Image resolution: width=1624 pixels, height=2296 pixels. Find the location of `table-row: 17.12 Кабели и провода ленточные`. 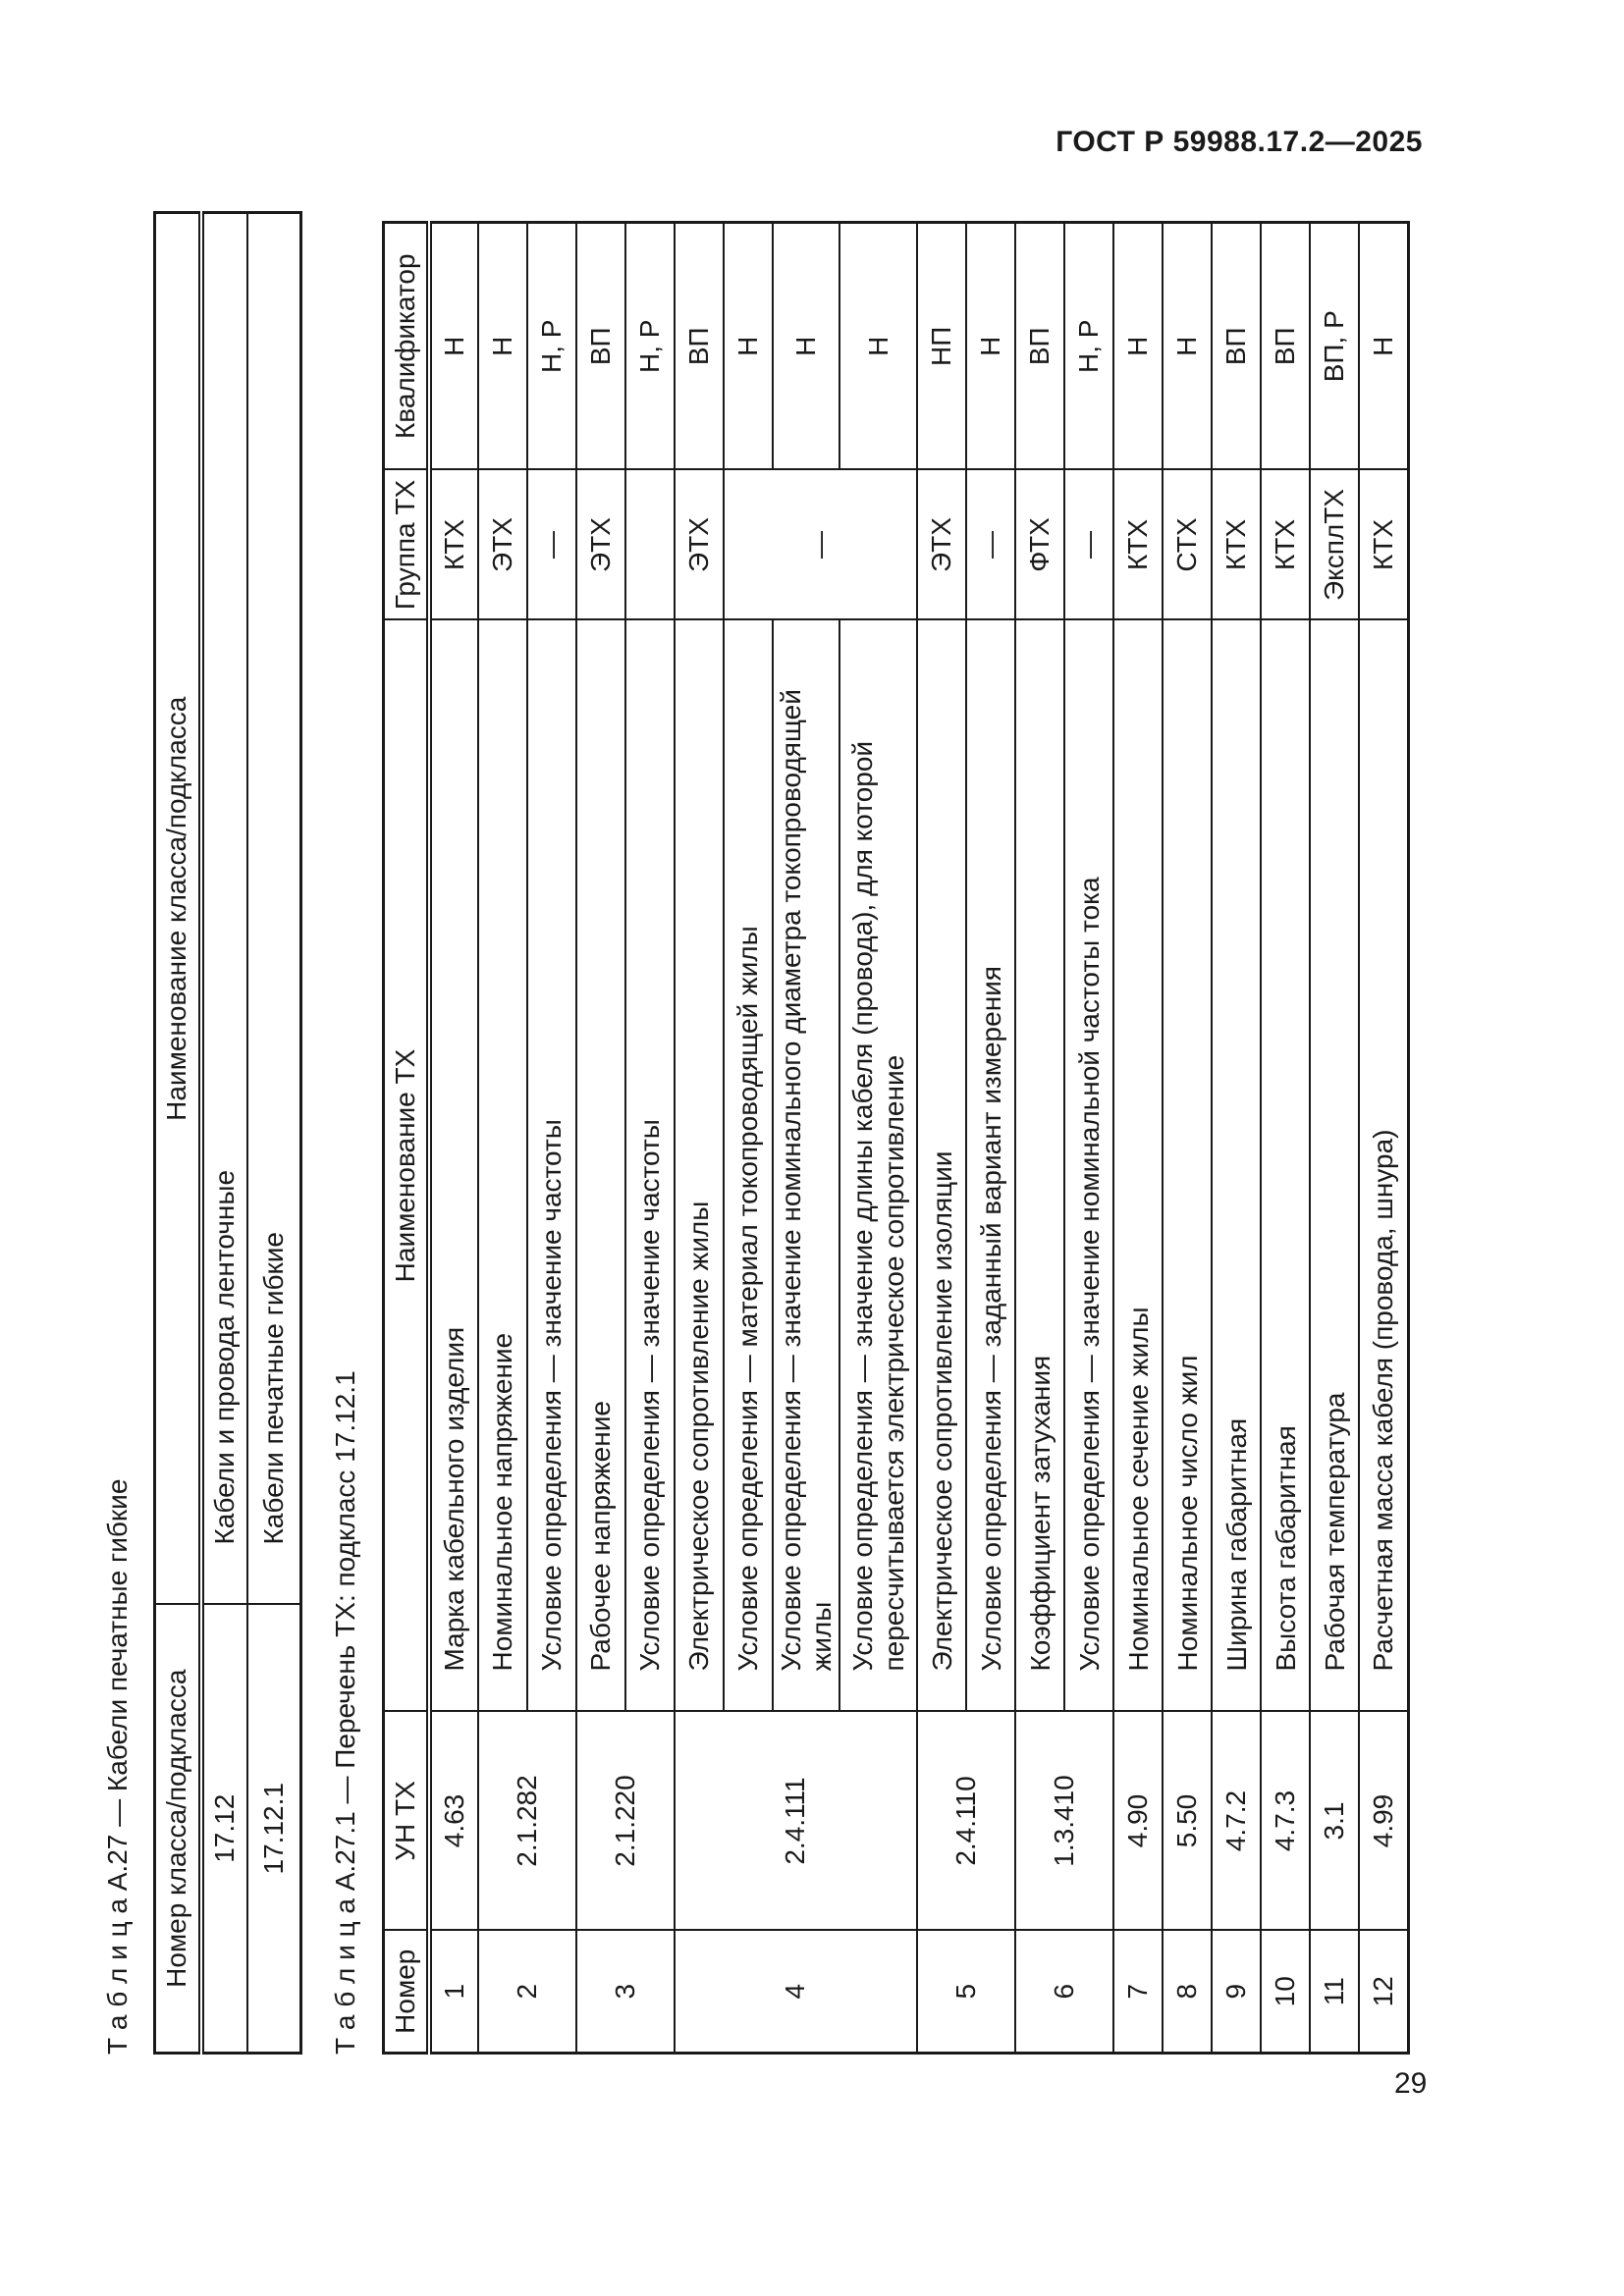

table-row: 17.12 Кабели и провода ленточные is located at coordinates (223, 1133).